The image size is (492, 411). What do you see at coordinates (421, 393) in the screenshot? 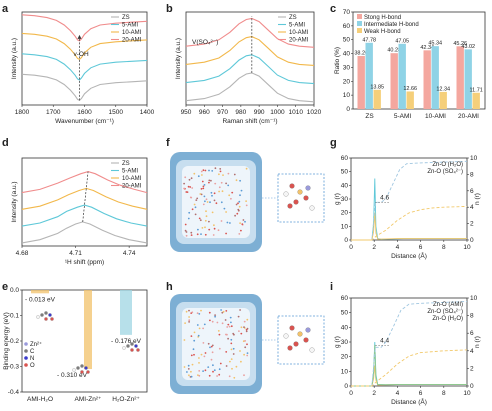
I see `x-tick-label: 6` at bounding box center [421, 393].